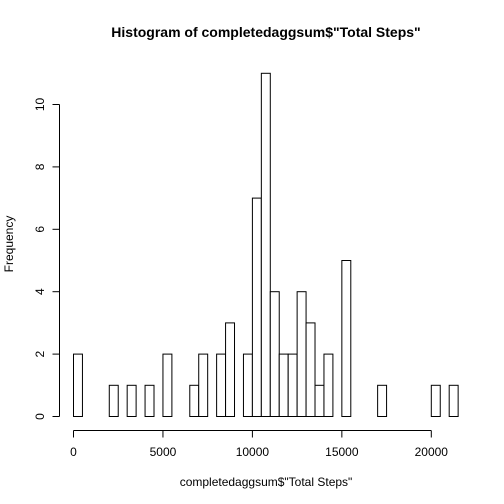  What do you see at coordinates (40, 416) in the screenshot?
I see `y-tick-label: 0` at bounding box center [40, 416].